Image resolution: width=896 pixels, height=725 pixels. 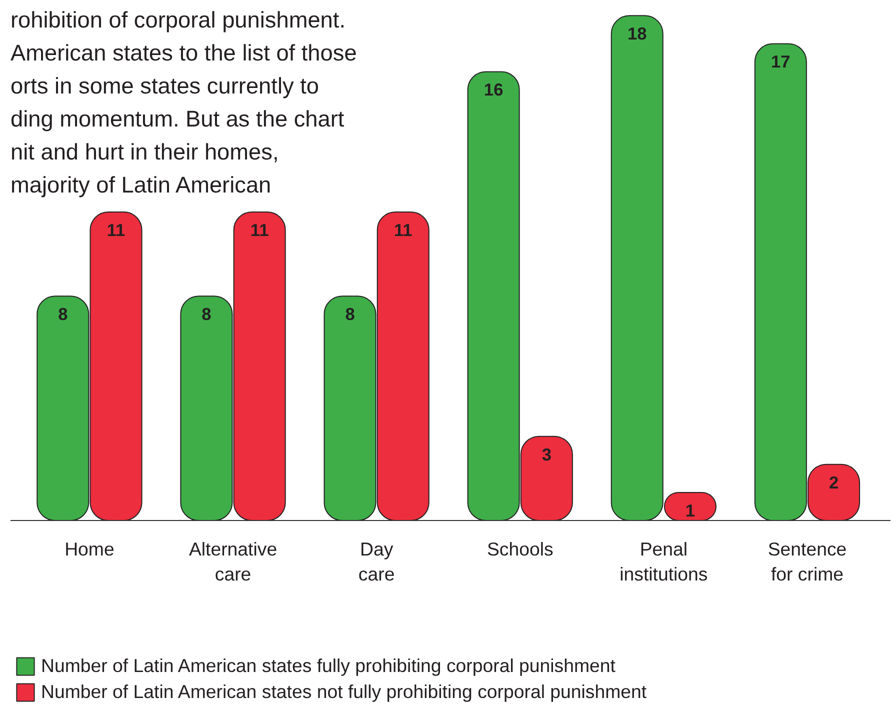 What do you see at coordinates (807, 561) in the screenshot?
I see `x-tick-label: Sentence for crime` at bounding box center [807, 561].